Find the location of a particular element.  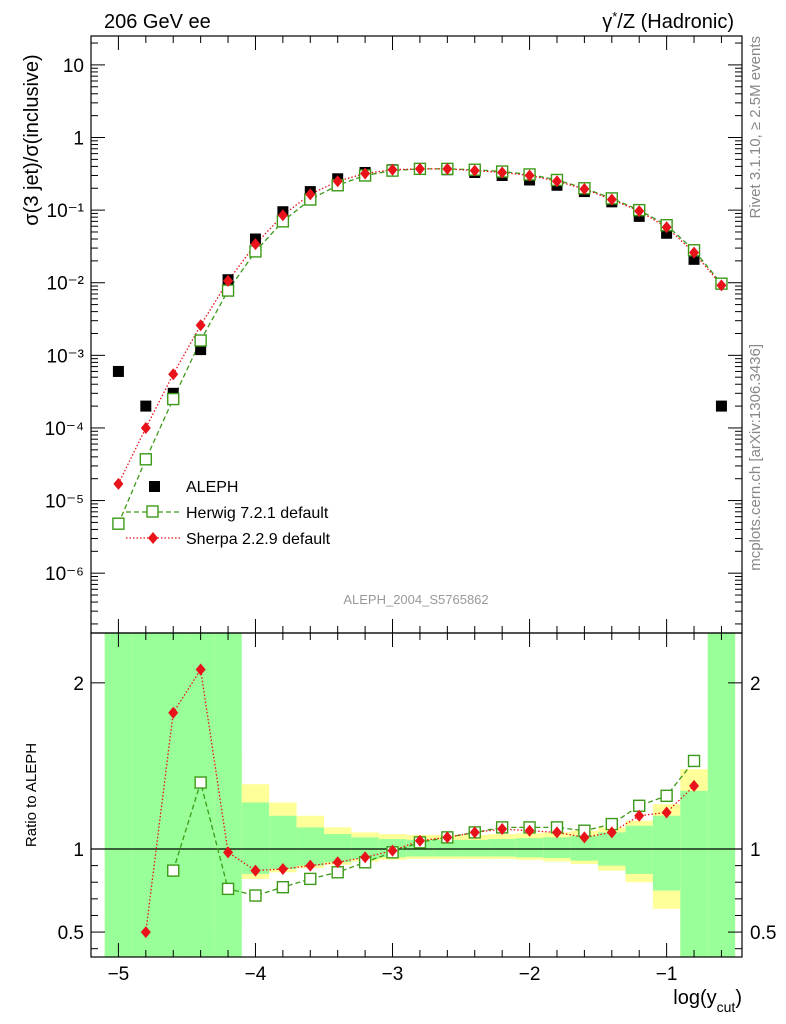

main-y-tick-label: 10 is located at coordinates (73, 66).